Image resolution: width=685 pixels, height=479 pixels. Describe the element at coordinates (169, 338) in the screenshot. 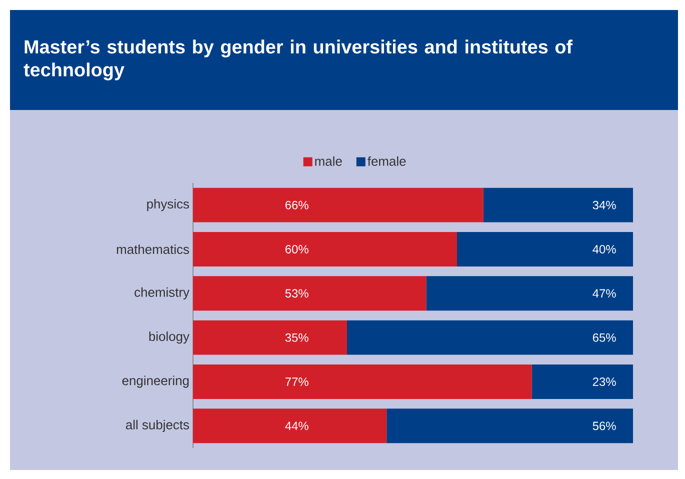

I see `y-tick-label: biology` at that location.